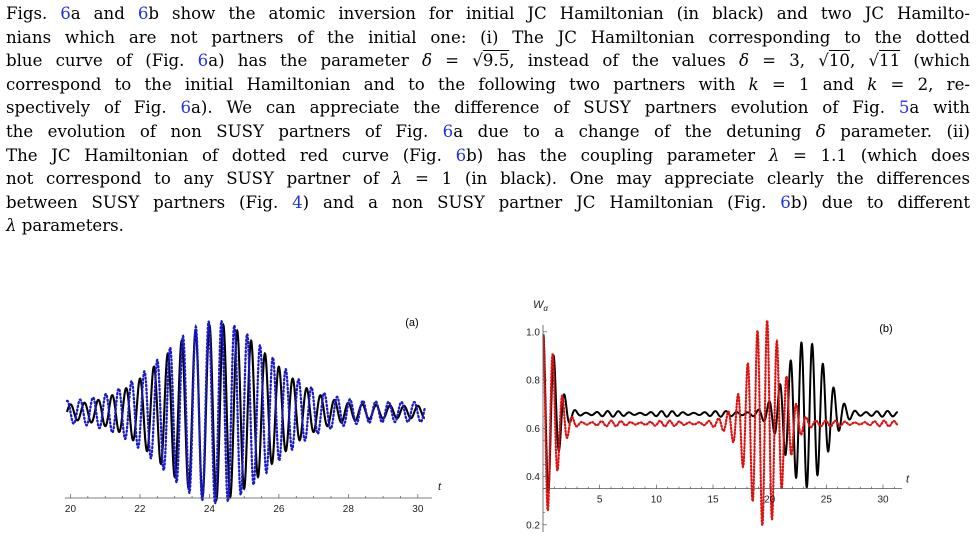 This screenshot has height=546, width=976. What do you see at coordinates (279, 509) in the screenshot?
I see `x-tick-label: 26` at bounding box center [279, 509].